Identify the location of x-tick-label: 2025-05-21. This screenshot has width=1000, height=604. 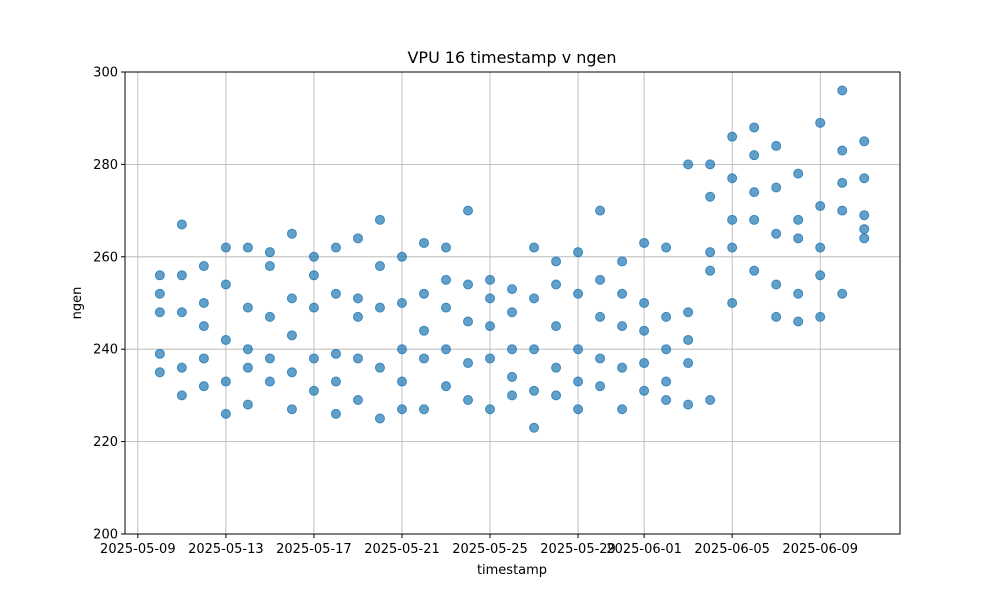
(402, 549).